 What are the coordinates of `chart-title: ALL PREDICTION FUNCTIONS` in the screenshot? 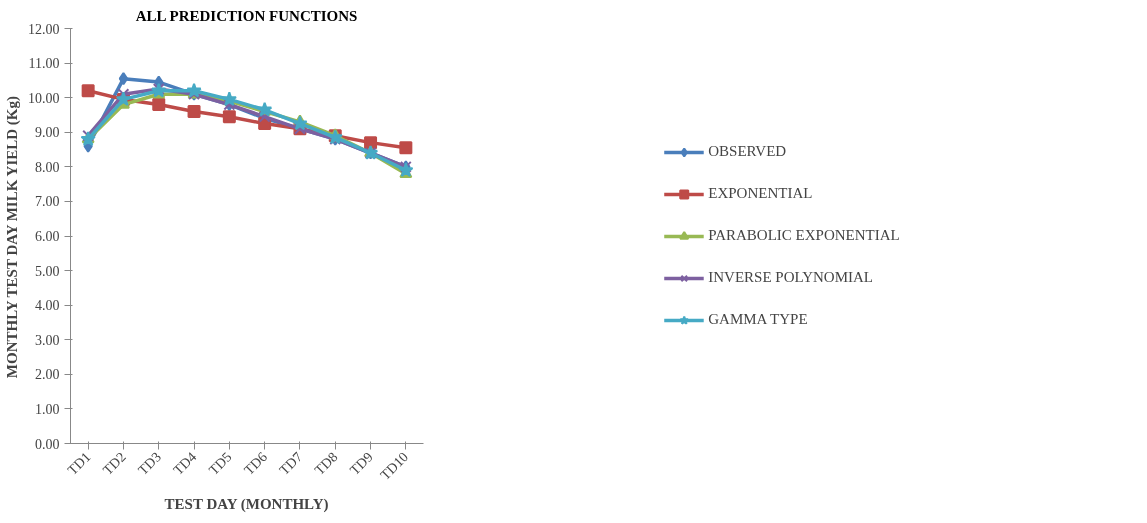 It's located at (246, 15).